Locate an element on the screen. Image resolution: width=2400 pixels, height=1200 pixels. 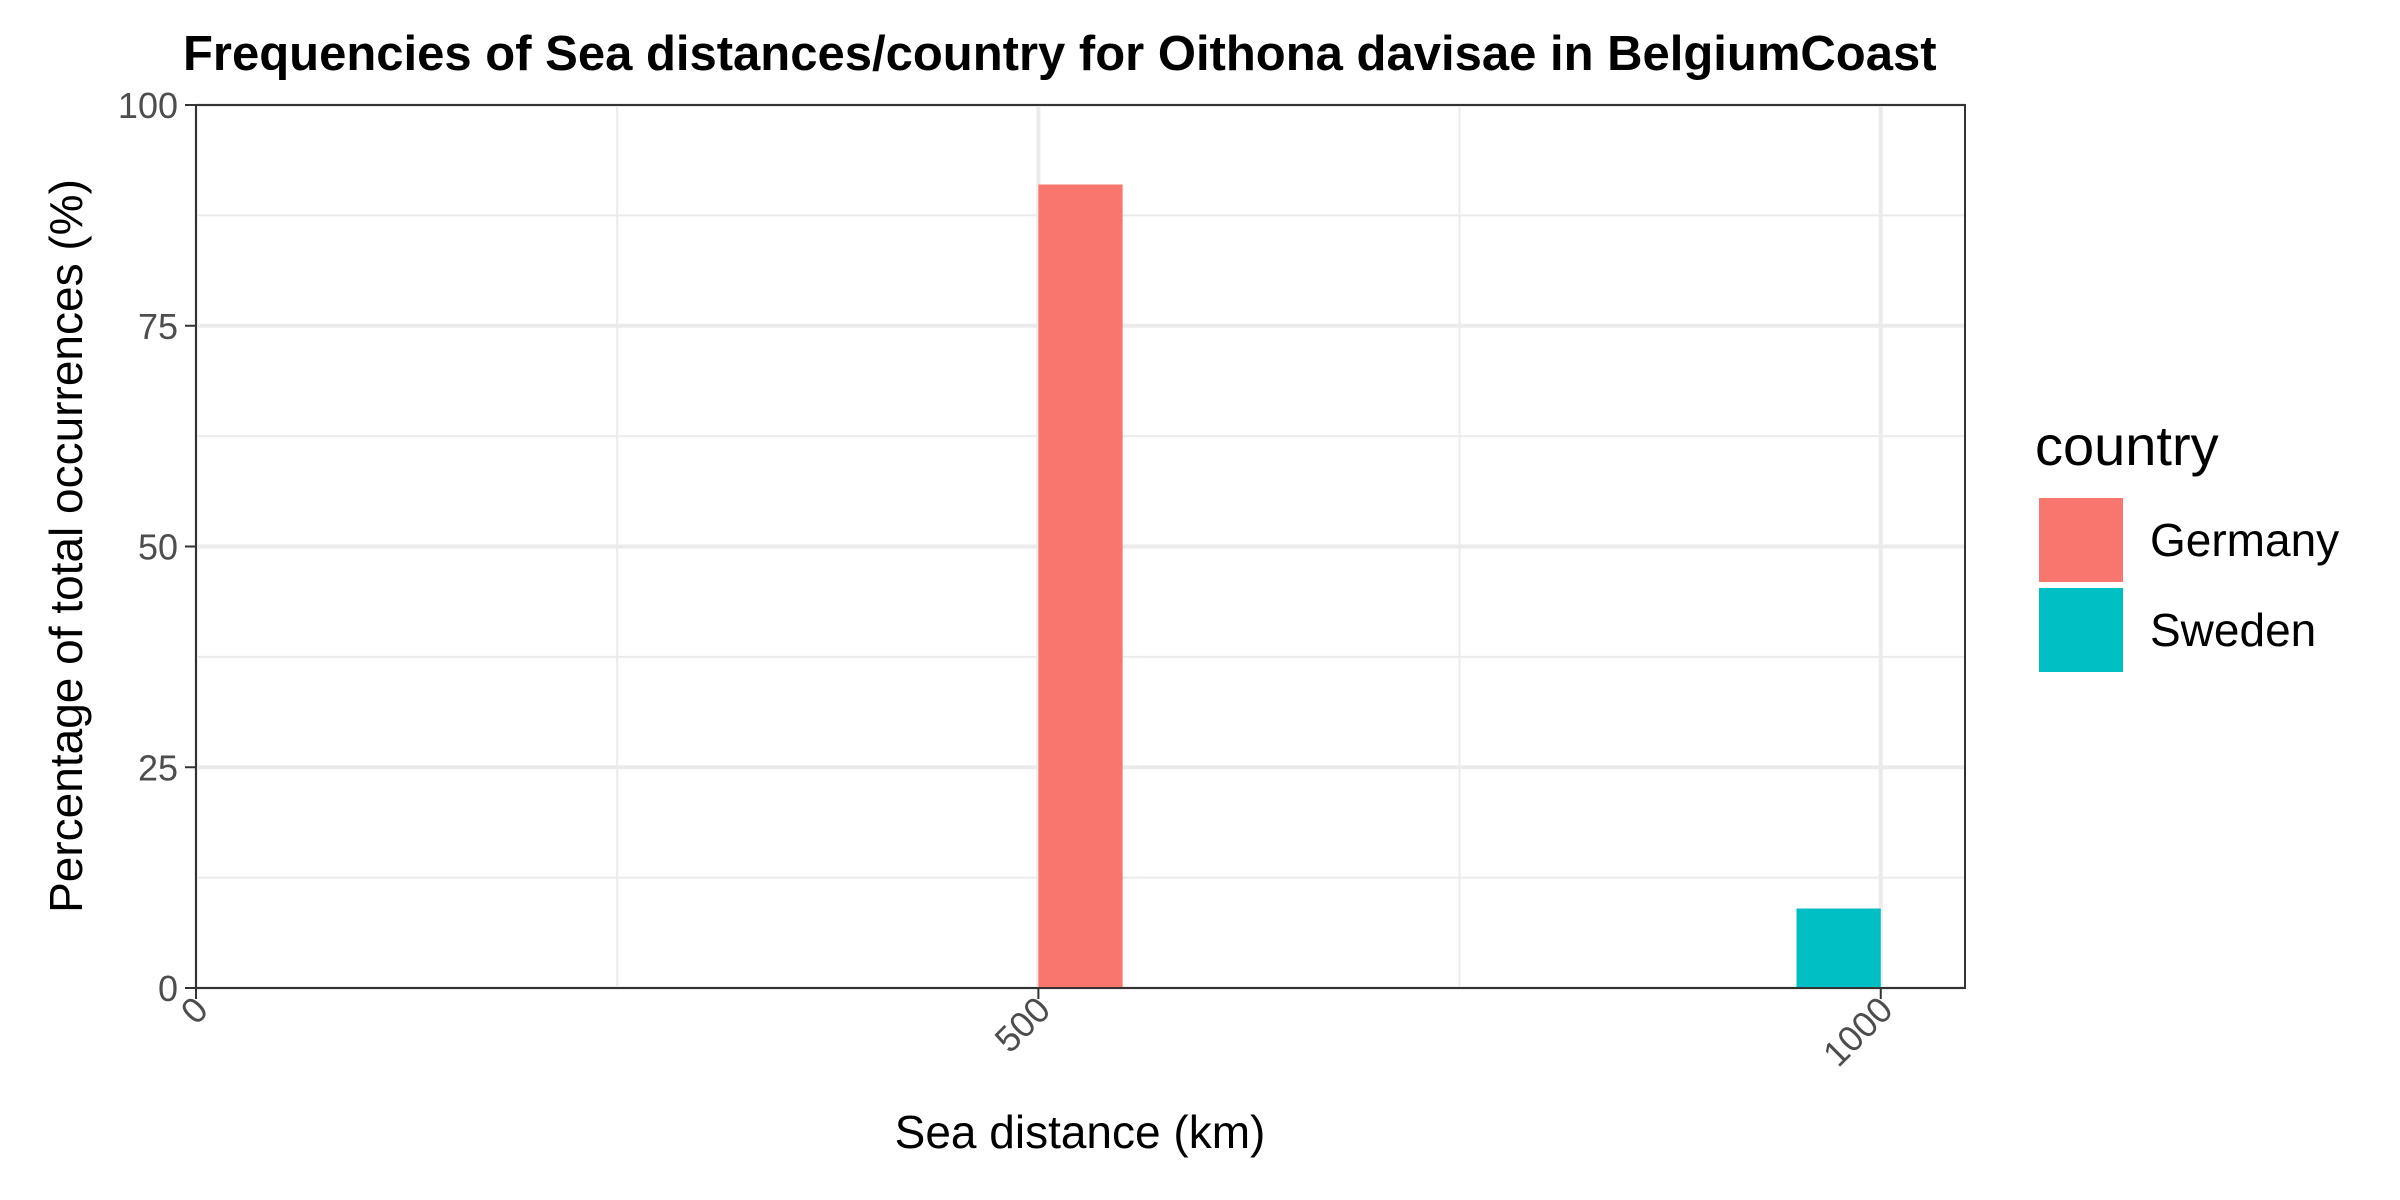
legend-items: Germany Sweden is located at coordinates (2189, 585).